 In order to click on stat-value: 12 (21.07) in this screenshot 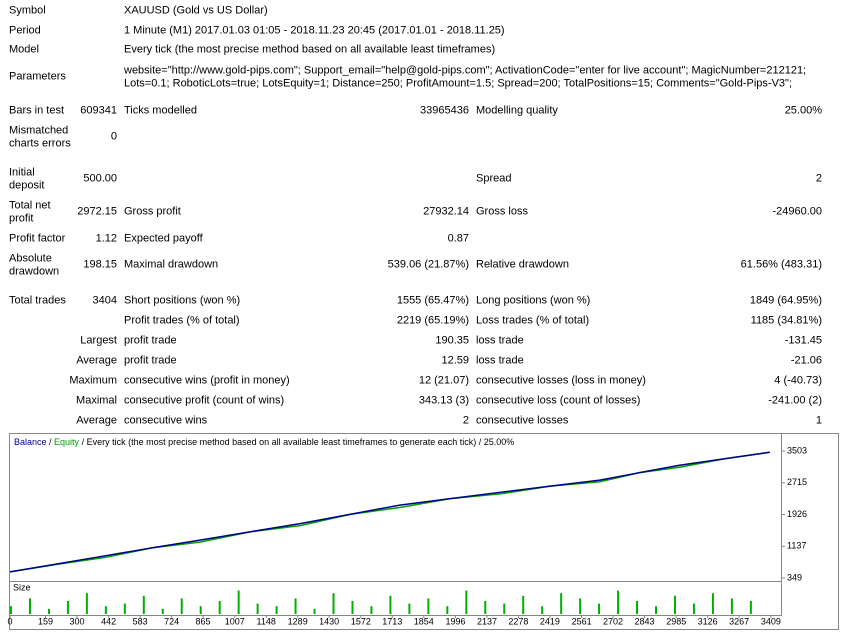, I will do `click(443, 380)`.